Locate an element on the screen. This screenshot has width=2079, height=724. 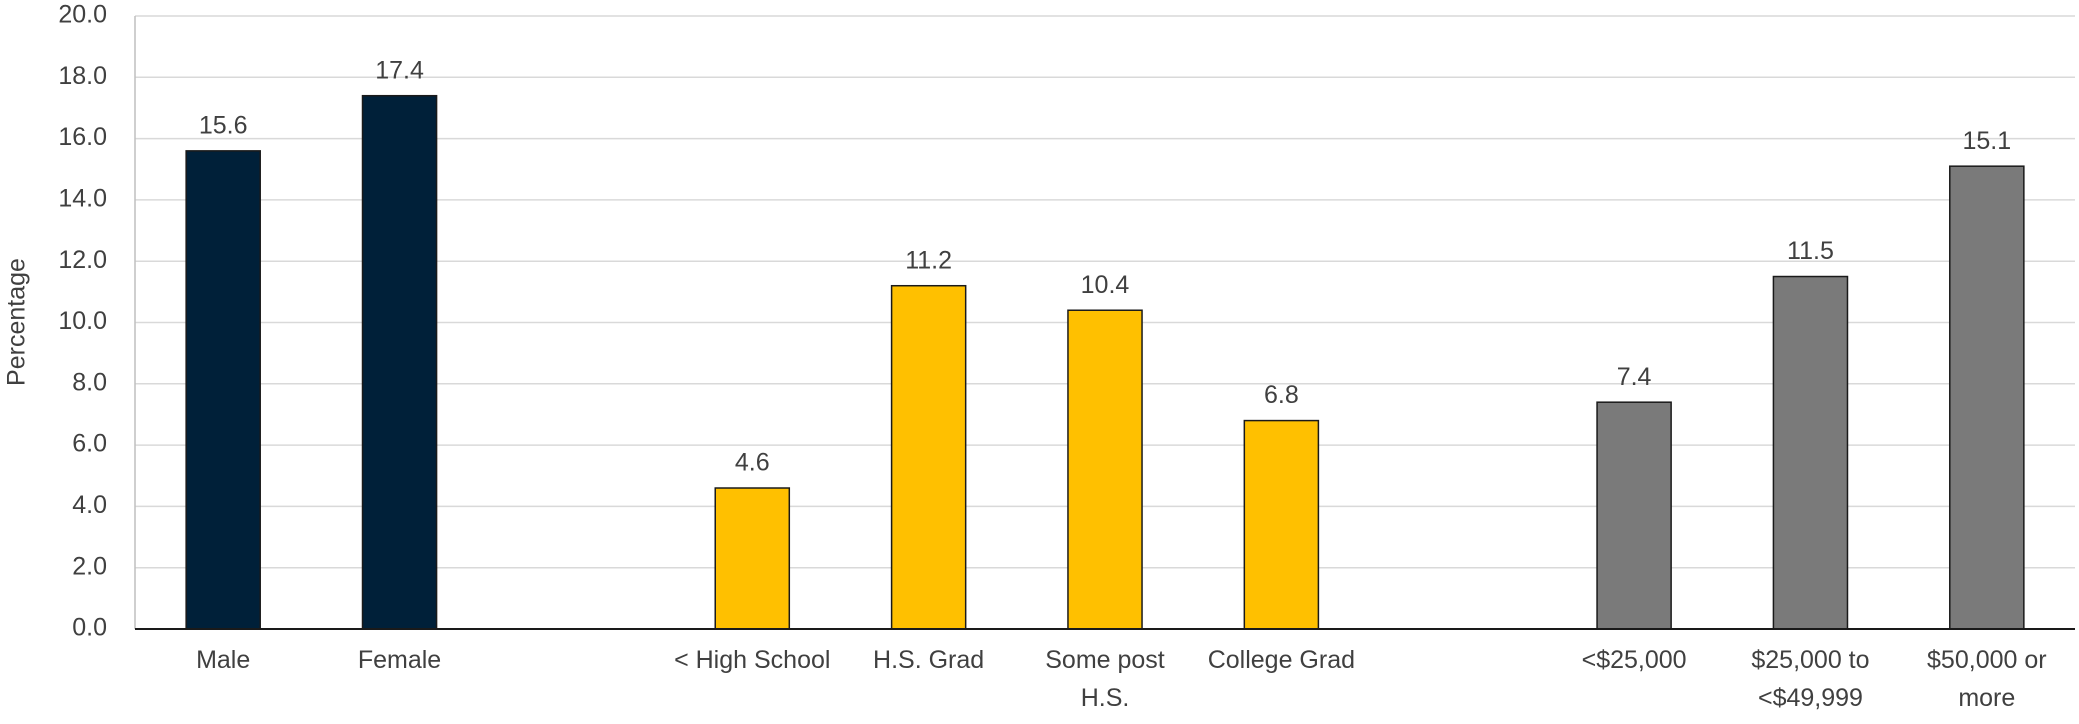
x-tick-label: < High School is located at coordinates (752, 660).